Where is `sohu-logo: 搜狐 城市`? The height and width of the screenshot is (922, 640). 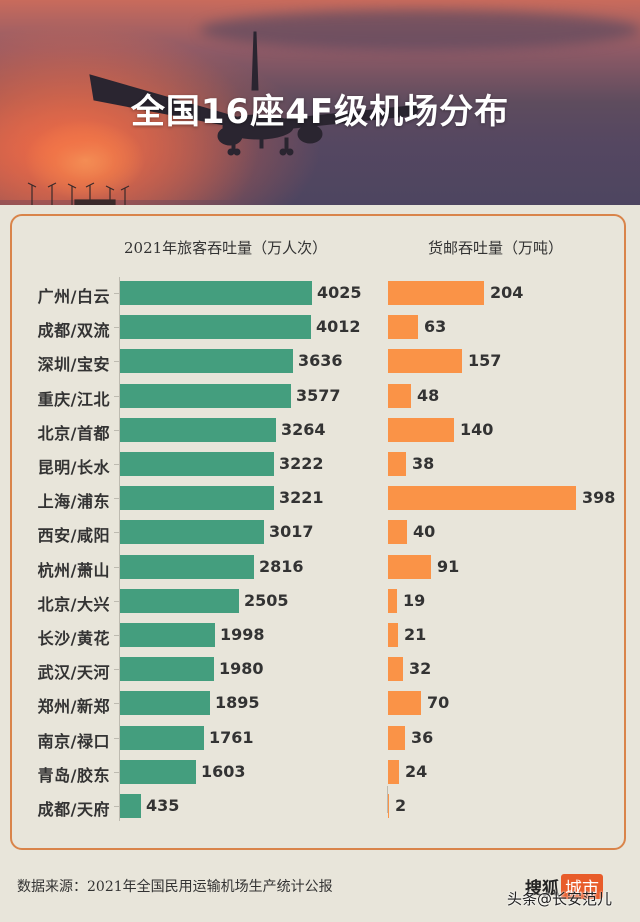 sohu-logo: 搜狐 城市 is located at coordinates (564, 886).